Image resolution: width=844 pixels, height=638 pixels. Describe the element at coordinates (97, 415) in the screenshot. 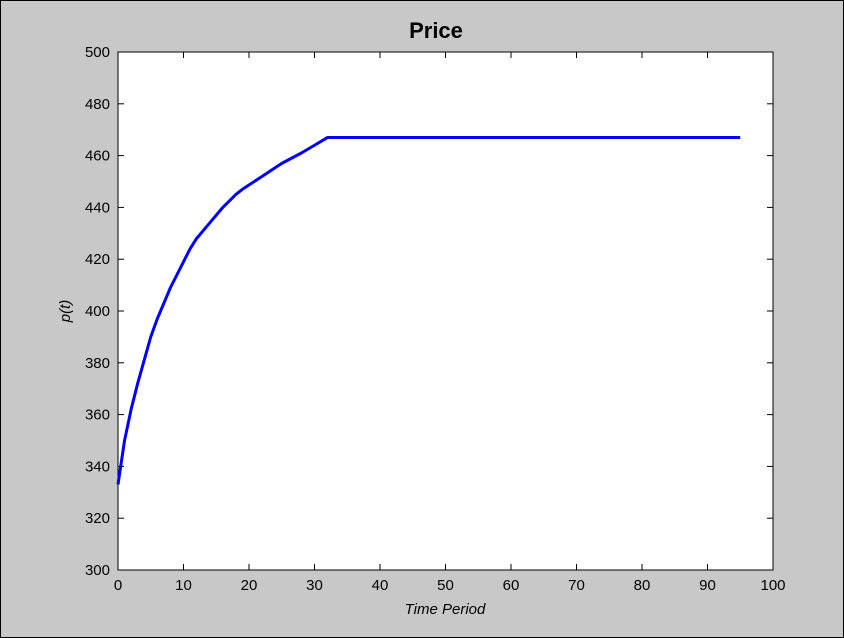

I see `y-tick-label: 360` at that location.